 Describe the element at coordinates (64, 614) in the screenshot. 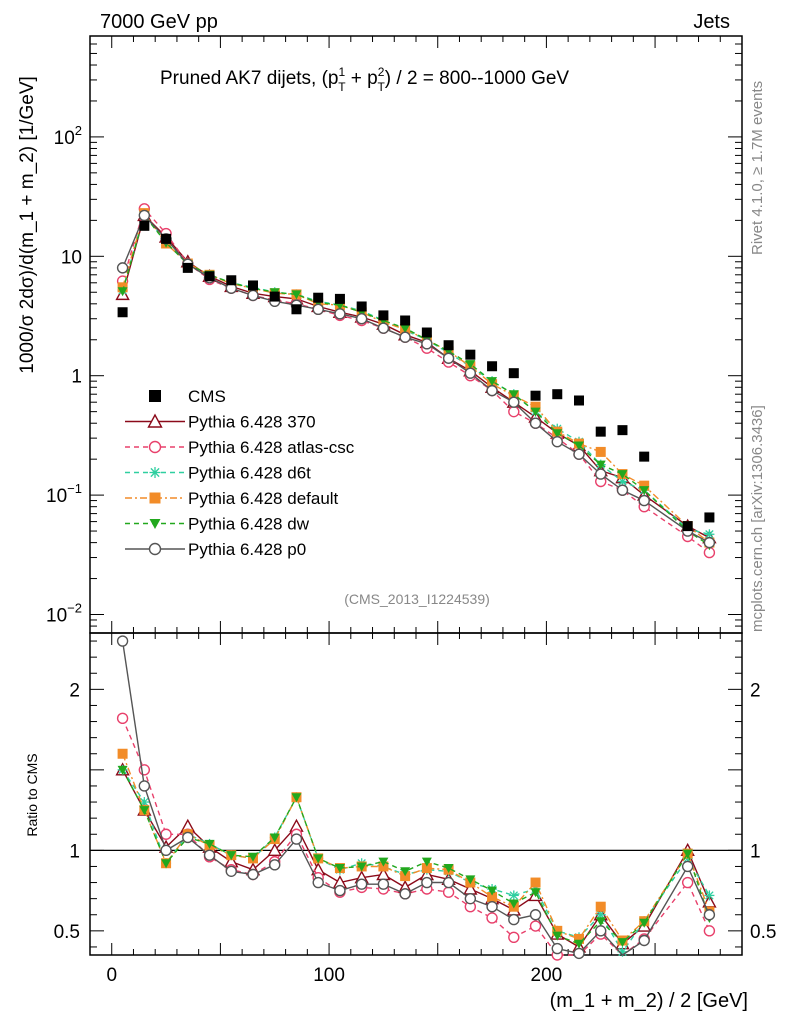

I see `y-tick-label: 10⁻²` at that location.